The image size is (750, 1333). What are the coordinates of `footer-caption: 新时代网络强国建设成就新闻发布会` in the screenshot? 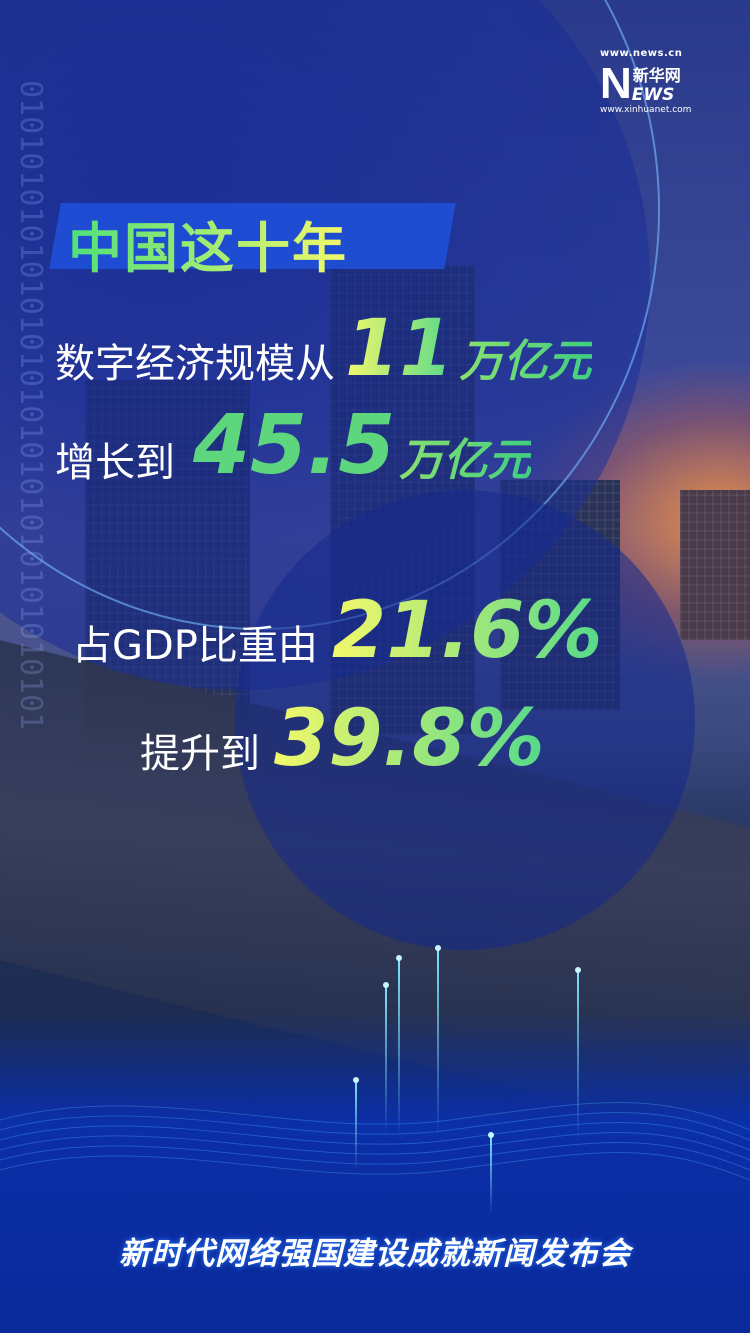 It's located at (375, 1254).